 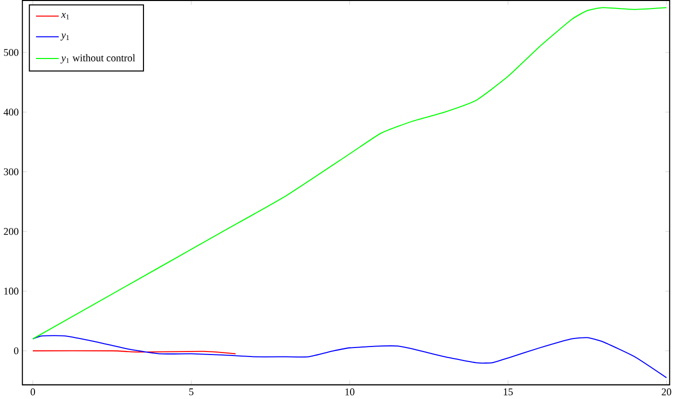 What do you see at coordinates (98, 59) in the screenshot?
I see `legend-label: y$_{1}$ without control` at bounding box center [98, 59].